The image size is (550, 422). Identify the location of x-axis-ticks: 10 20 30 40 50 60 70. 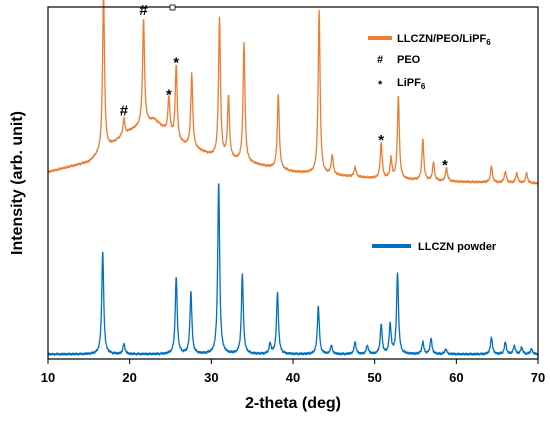
(293, 372).